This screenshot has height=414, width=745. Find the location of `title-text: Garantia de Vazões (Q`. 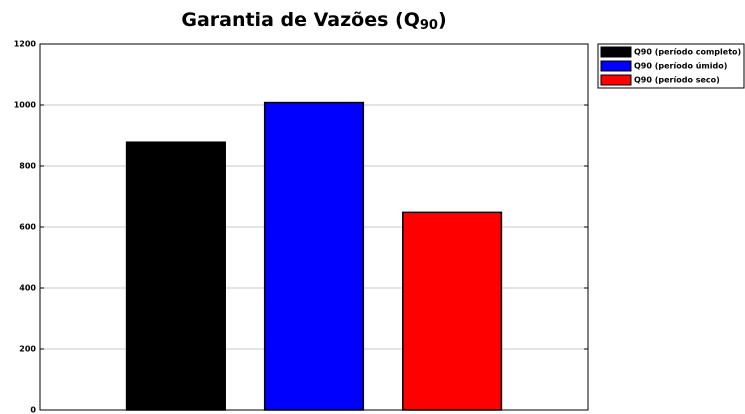

title-text: Garantia de Vazões (Q is located at coordinates (300, 20).